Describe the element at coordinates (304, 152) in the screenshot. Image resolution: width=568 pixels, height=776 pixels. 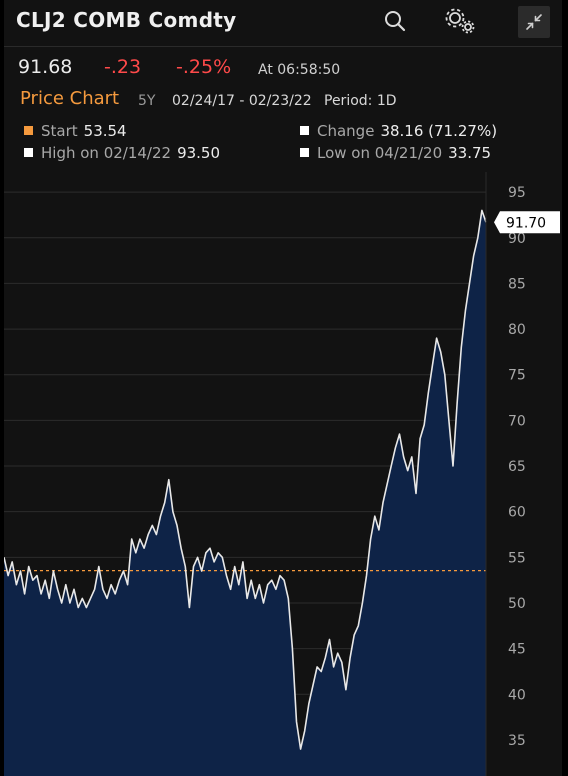
I see `low-marker` at that location.